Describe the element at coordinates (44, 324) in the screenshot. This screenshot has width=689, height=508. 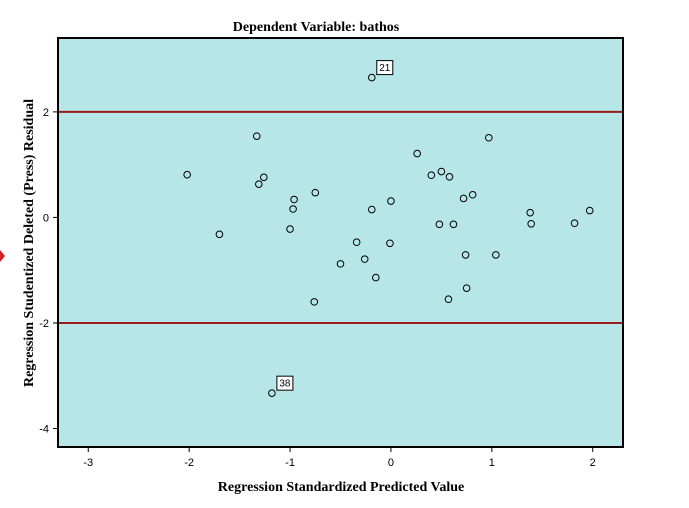
I see `y-tick-label: -2` at that location.